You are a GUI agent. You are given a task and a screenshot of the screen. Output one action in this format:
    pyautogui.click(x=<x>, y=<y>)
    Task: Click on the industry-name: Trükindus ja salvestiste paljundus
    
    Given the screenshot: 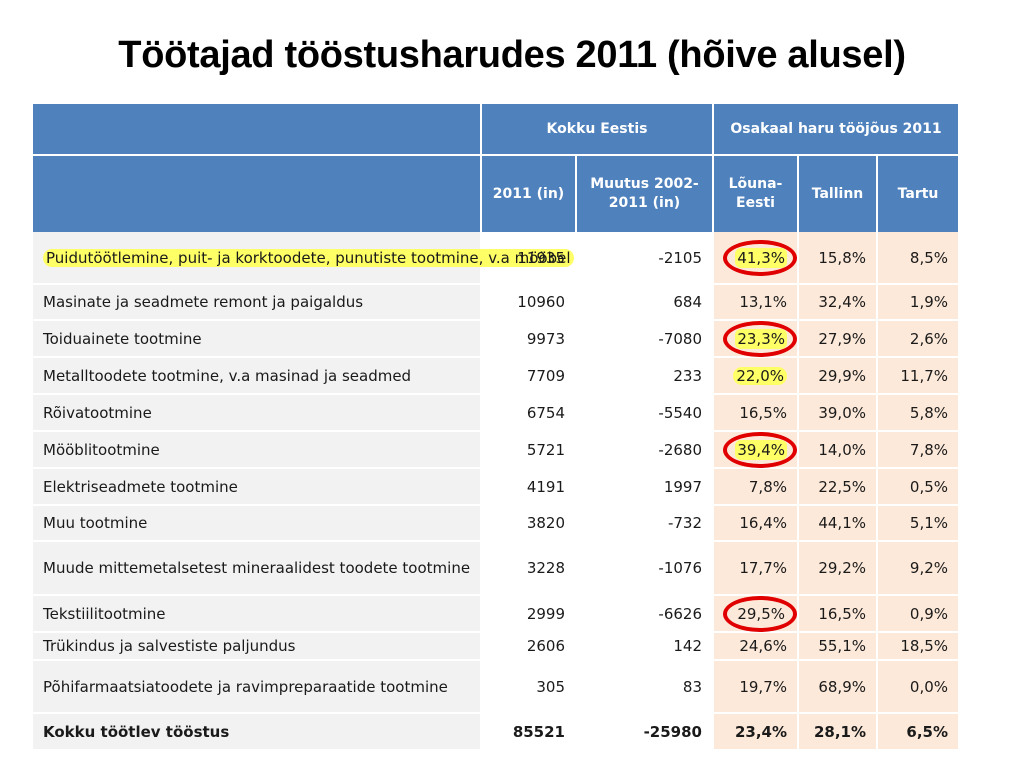 What is the action you would take?
    pyautogui.click(x=257, y=646)
    